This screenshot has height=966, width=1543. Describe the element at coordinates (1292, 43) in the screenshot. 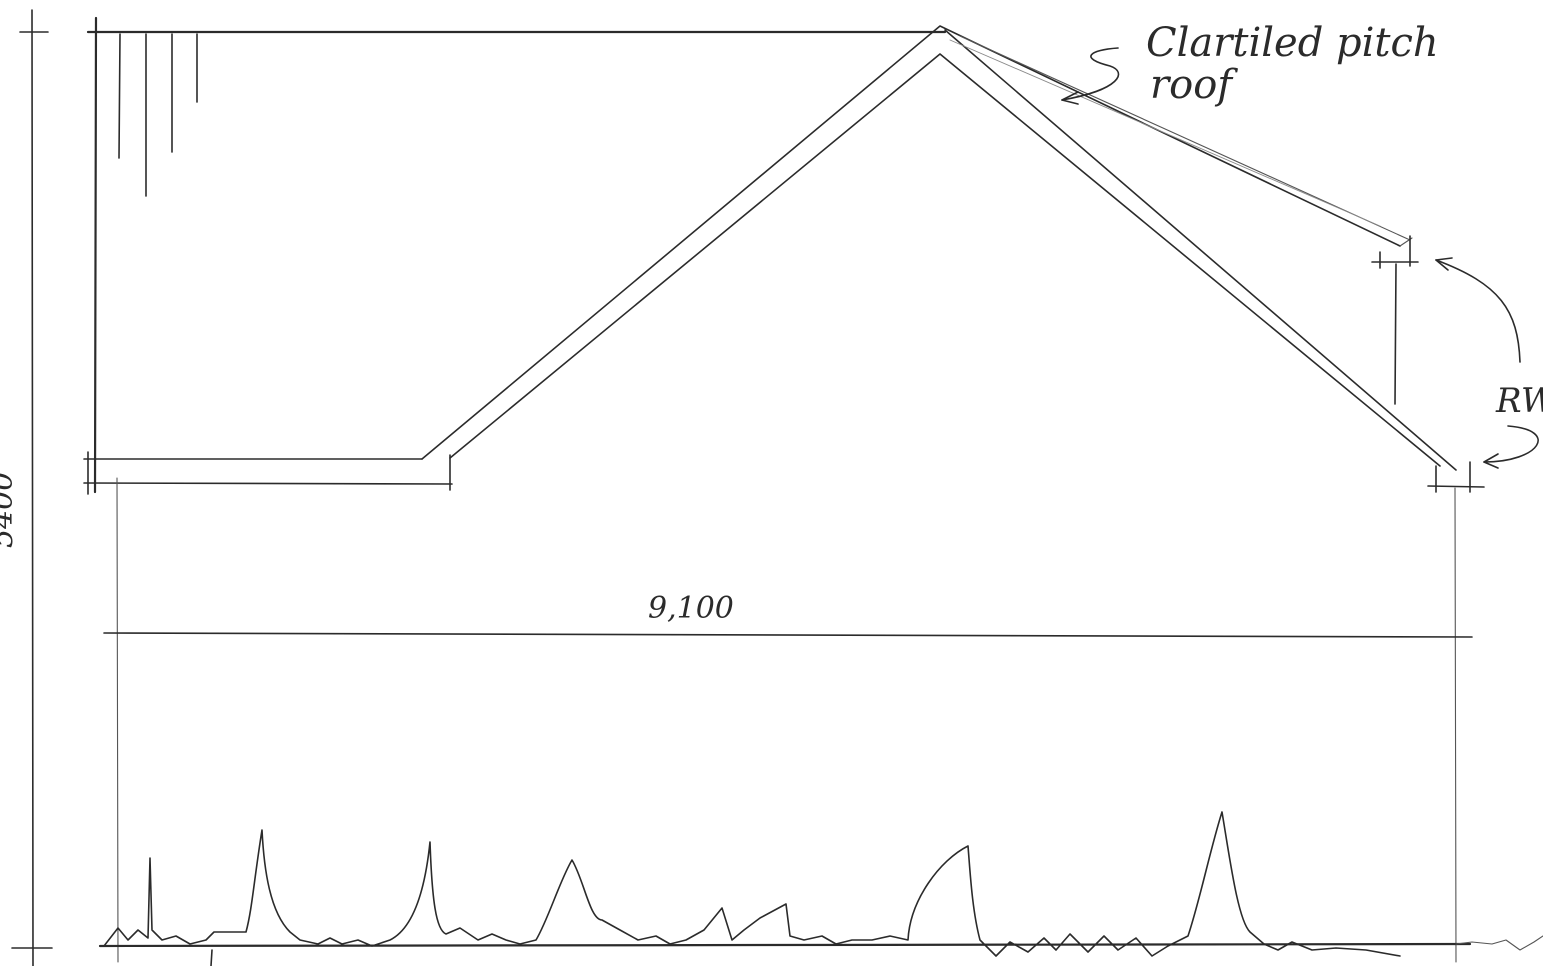

I see `roof-note-line1: Clartiled pitch` at that location.